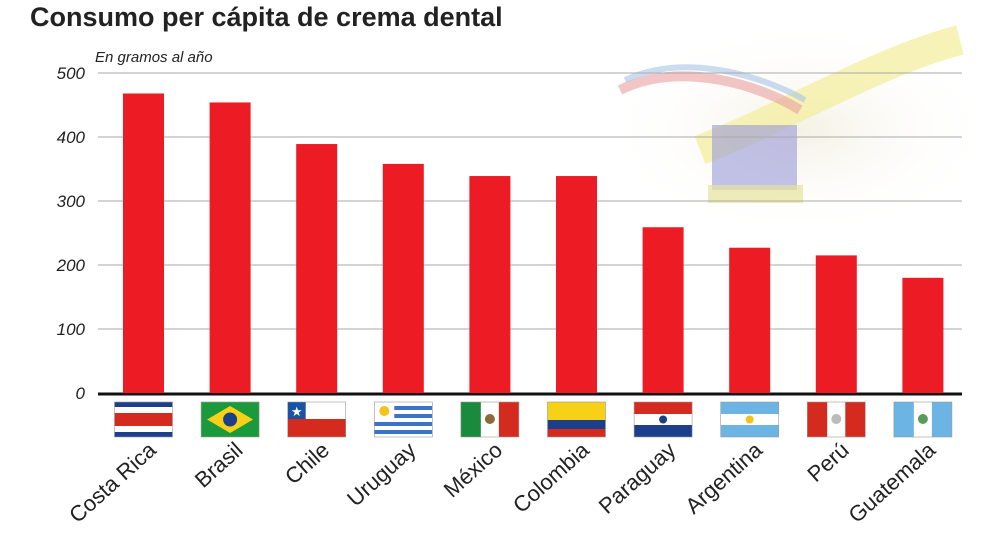  Describe the element at coordinates (827, 462) in the screenshot. I see `x-tick-label: Perú` at that location.